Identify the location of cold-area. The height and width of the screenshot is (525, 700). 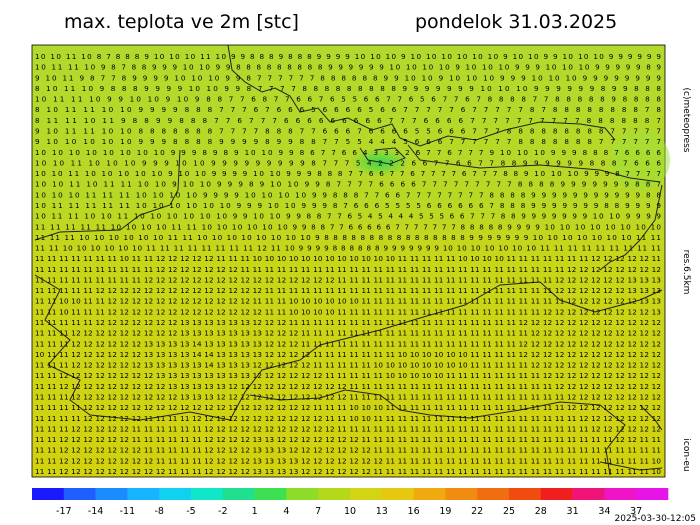
(640, 160).